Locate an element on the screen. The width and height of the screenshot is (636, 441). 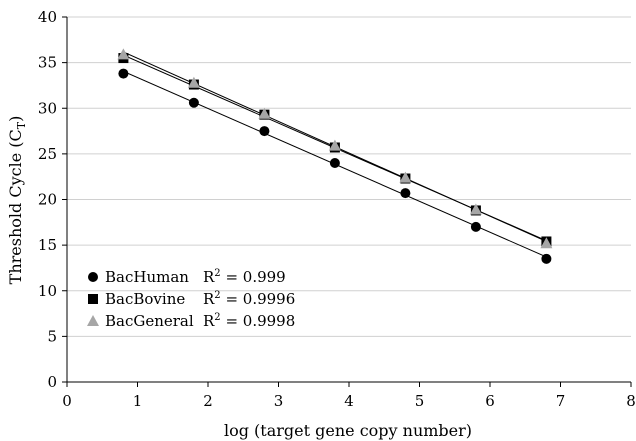
y-tick-label: 30 is located at coordinates (47, 108).